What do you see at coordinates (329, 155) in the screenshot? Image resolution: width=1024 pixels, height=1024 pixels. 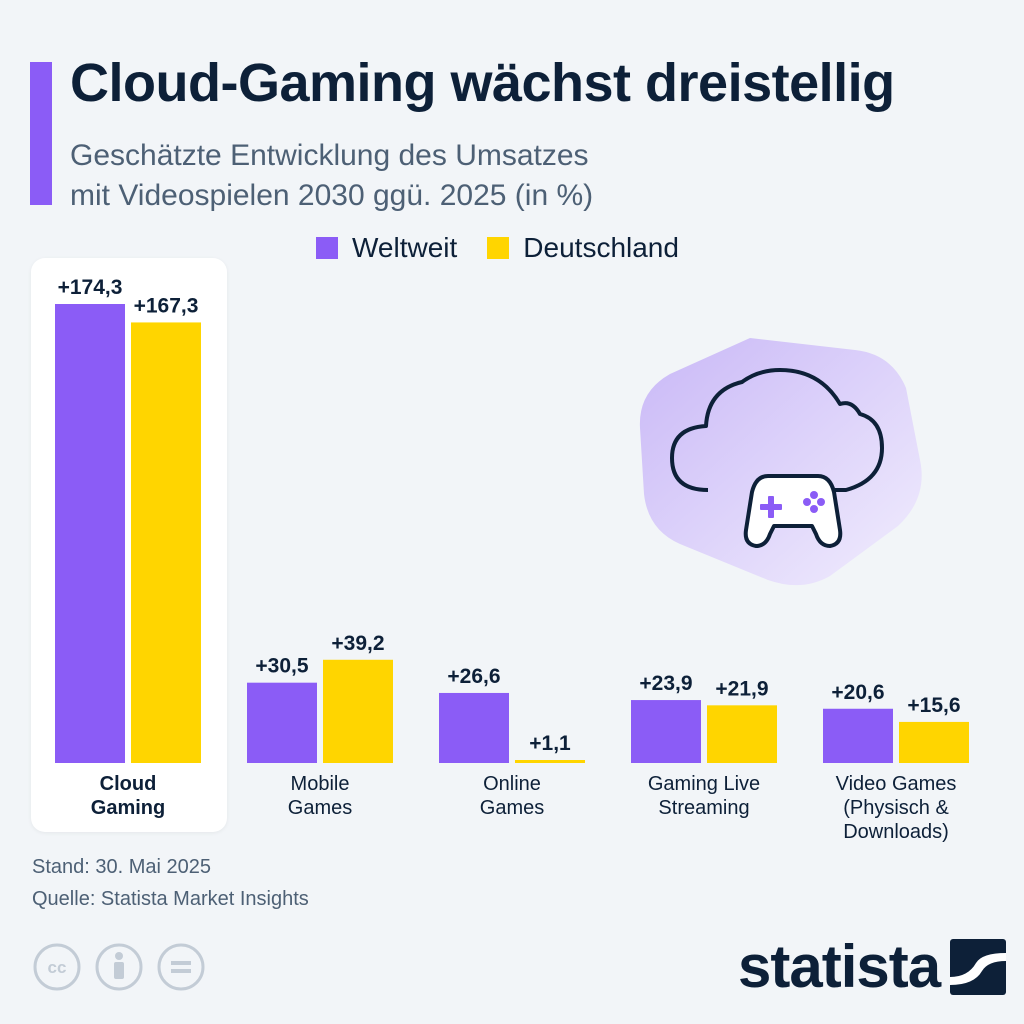 I see `subtitle-line-1: Geschätzte Entwicklung des Umsatzes` at bounding box center [329, 155].